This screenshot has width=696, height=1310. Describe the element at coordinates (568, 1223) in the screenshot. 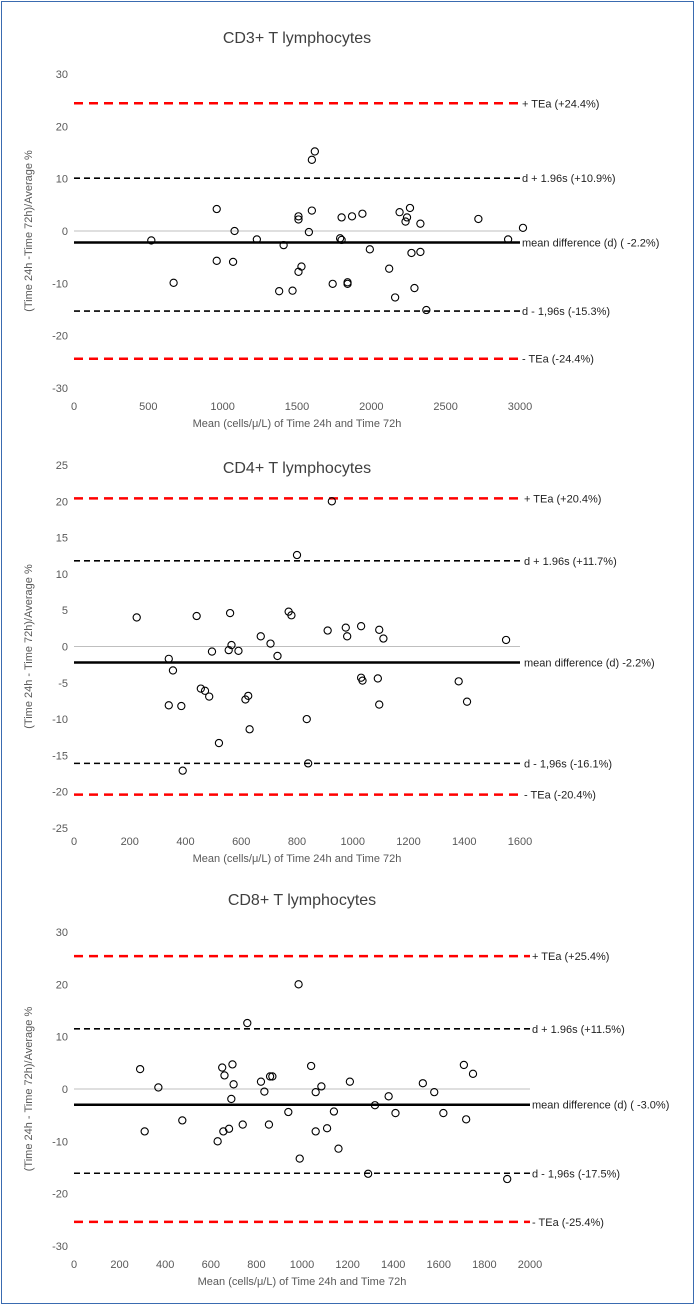

I see `cd8-reference-label: - TEa (-25.4%)` at that location.